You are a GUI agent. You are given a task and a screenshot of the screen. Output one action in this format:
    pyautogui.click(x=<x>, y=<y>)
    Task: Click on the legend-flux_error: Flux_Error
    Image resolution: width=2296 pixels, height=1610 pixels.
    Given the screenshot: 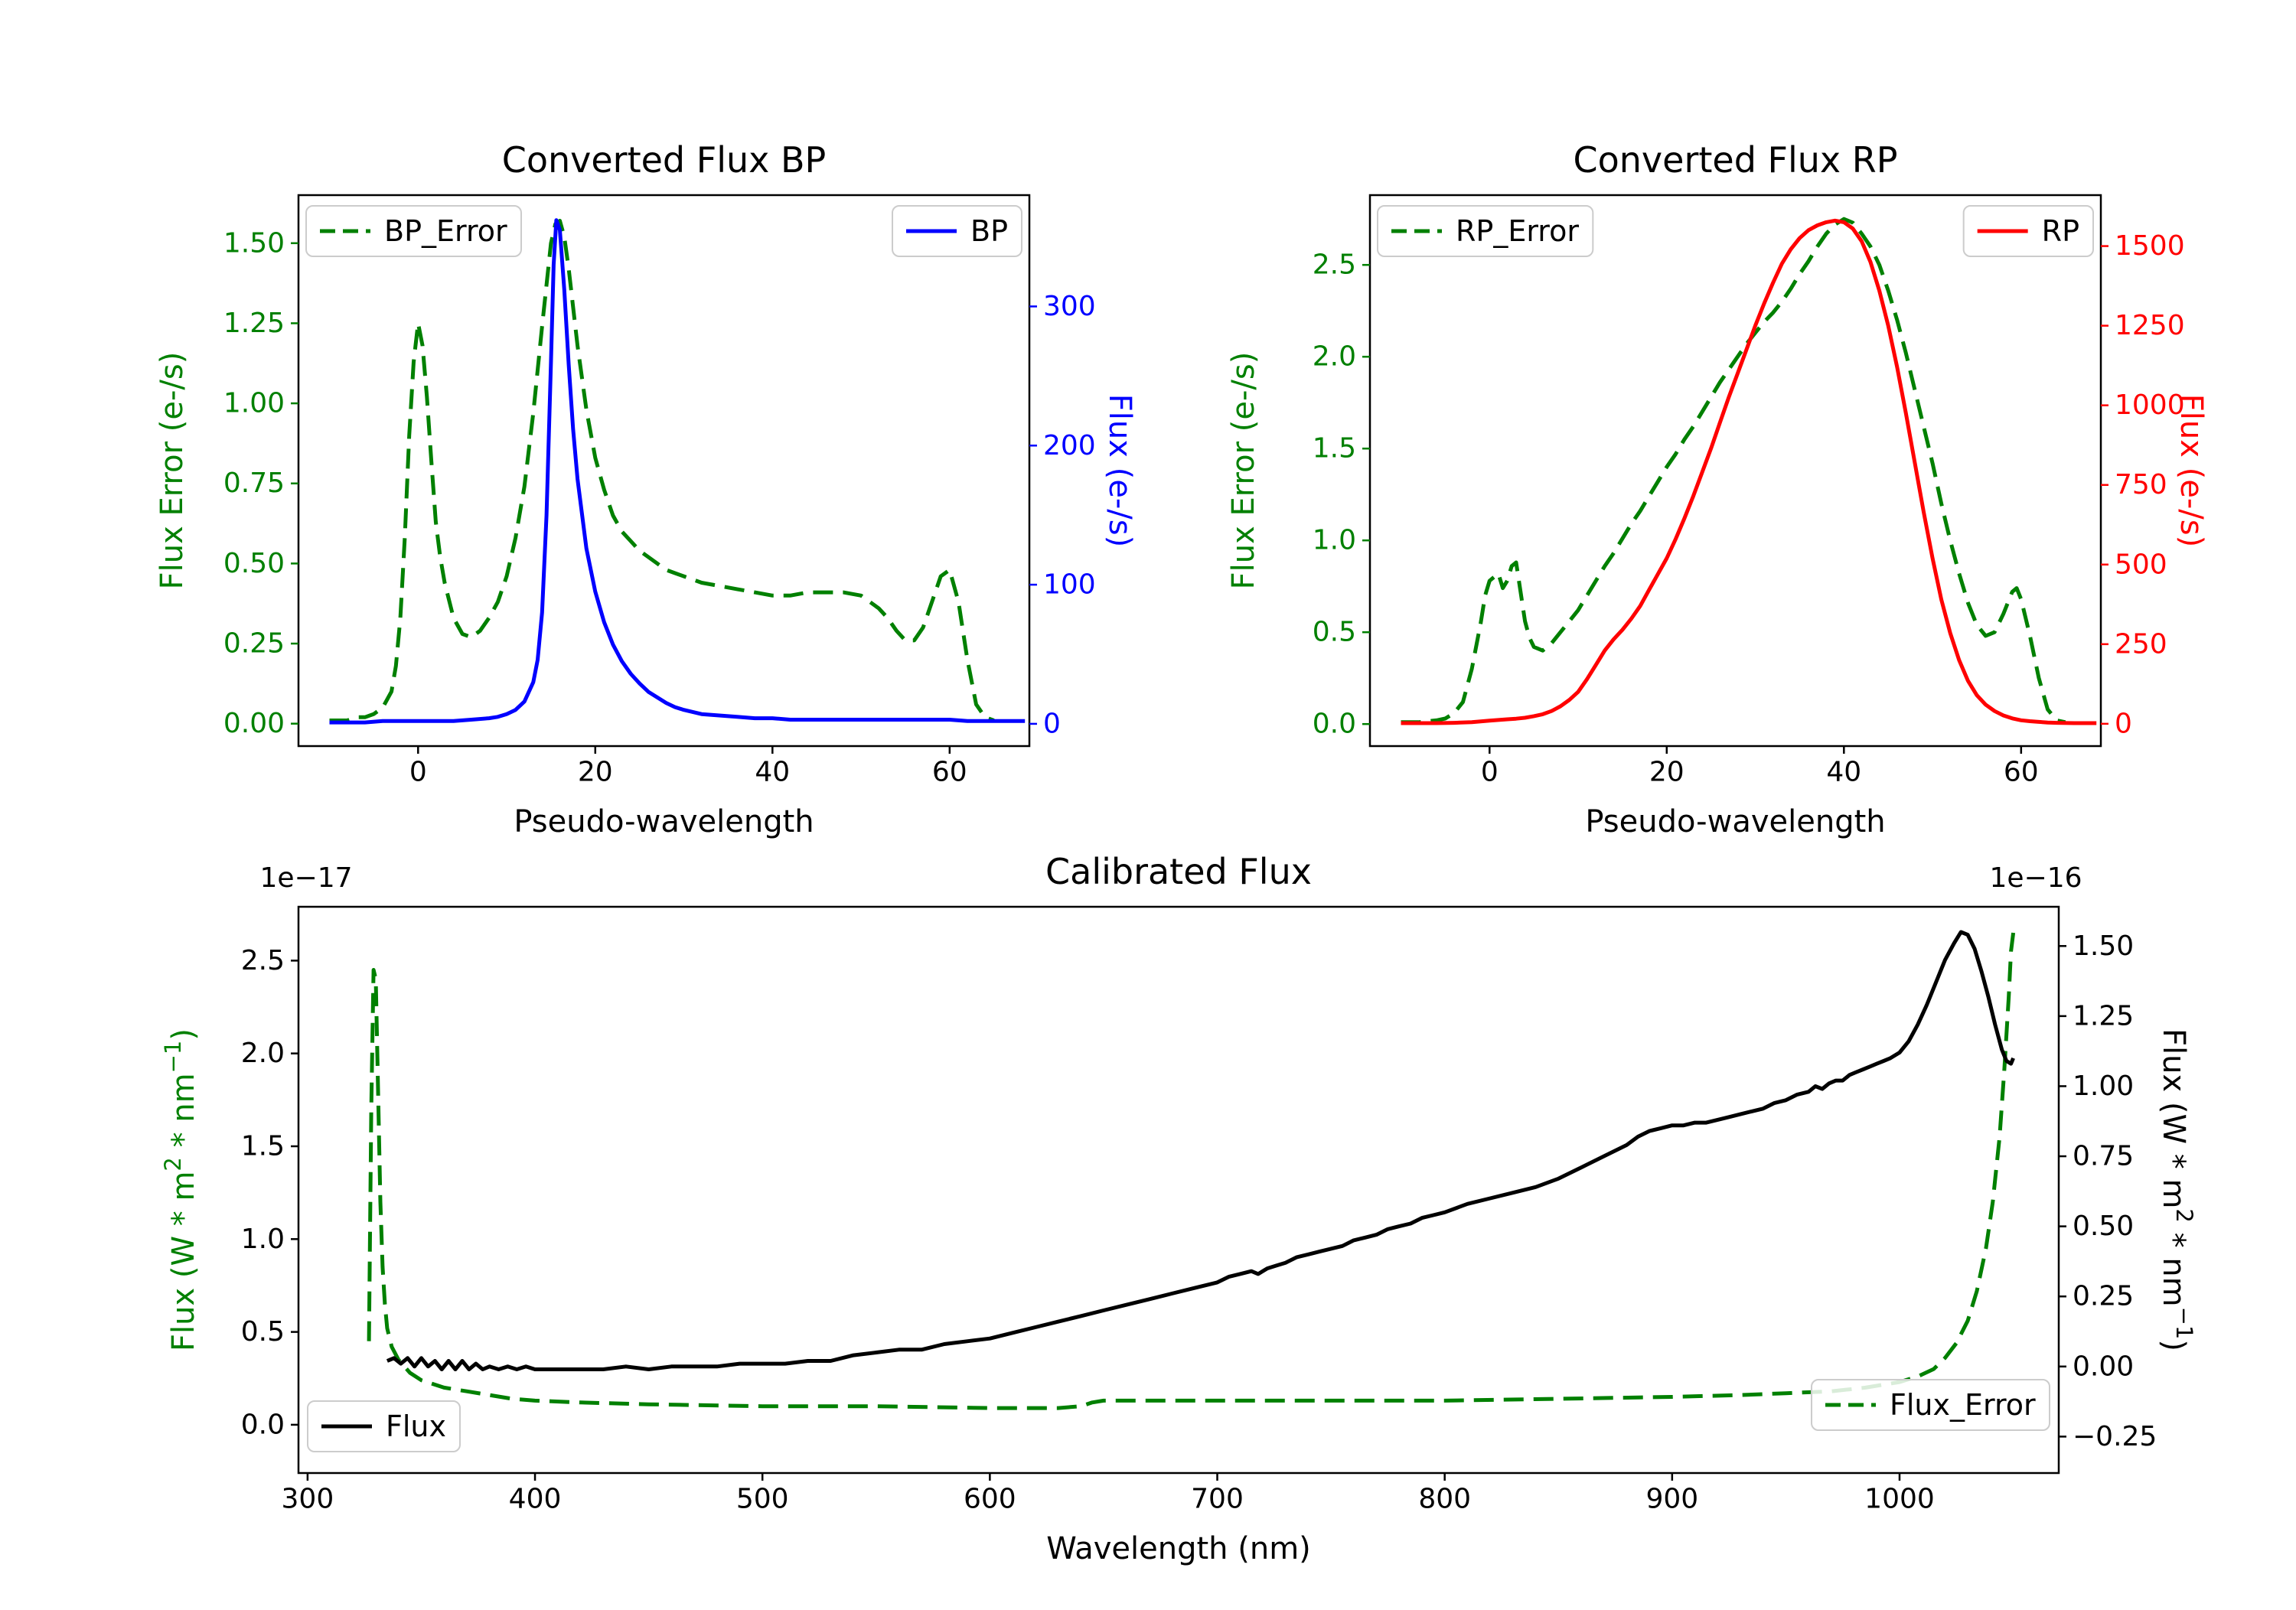 What is the action you would take?
    pyautogui.click(x=1930, y=1405)
    